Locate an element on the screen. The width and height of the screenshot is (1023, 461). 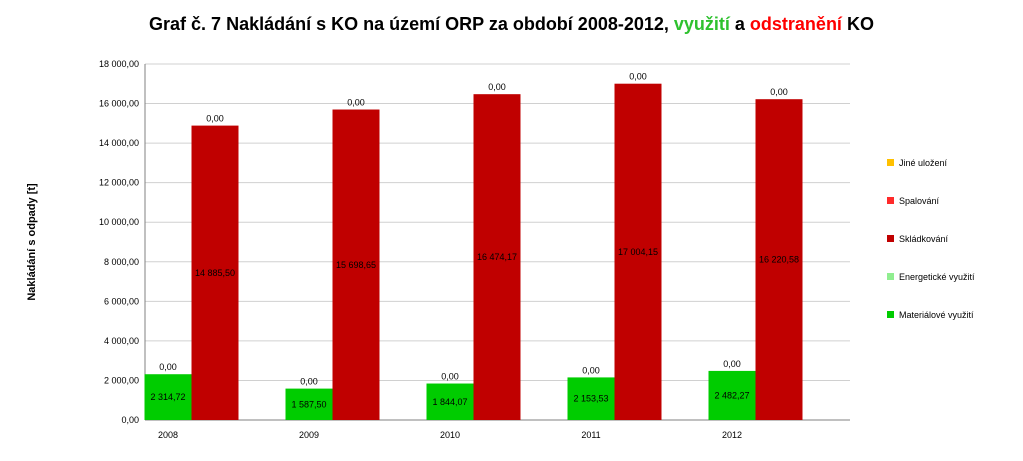
y-axis-label: Nakládání s odpady [t] is located at coordinates (32, 242).